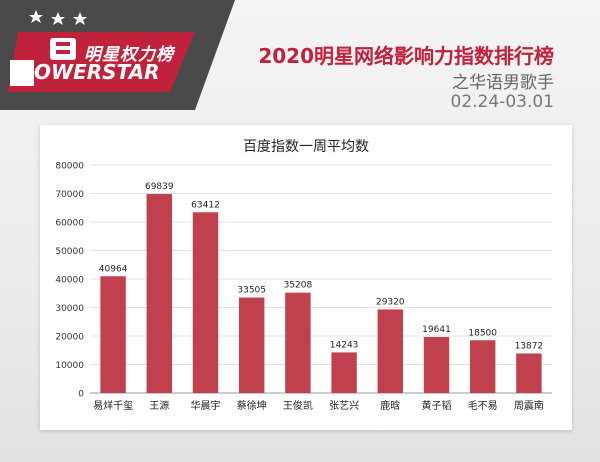 Image resolution: width=600 pixels, height=462 pixels. What do you see at coordinates (251, 291) in the screenshot?
I see `data-label: 33505` at bounding box center [251, 291].